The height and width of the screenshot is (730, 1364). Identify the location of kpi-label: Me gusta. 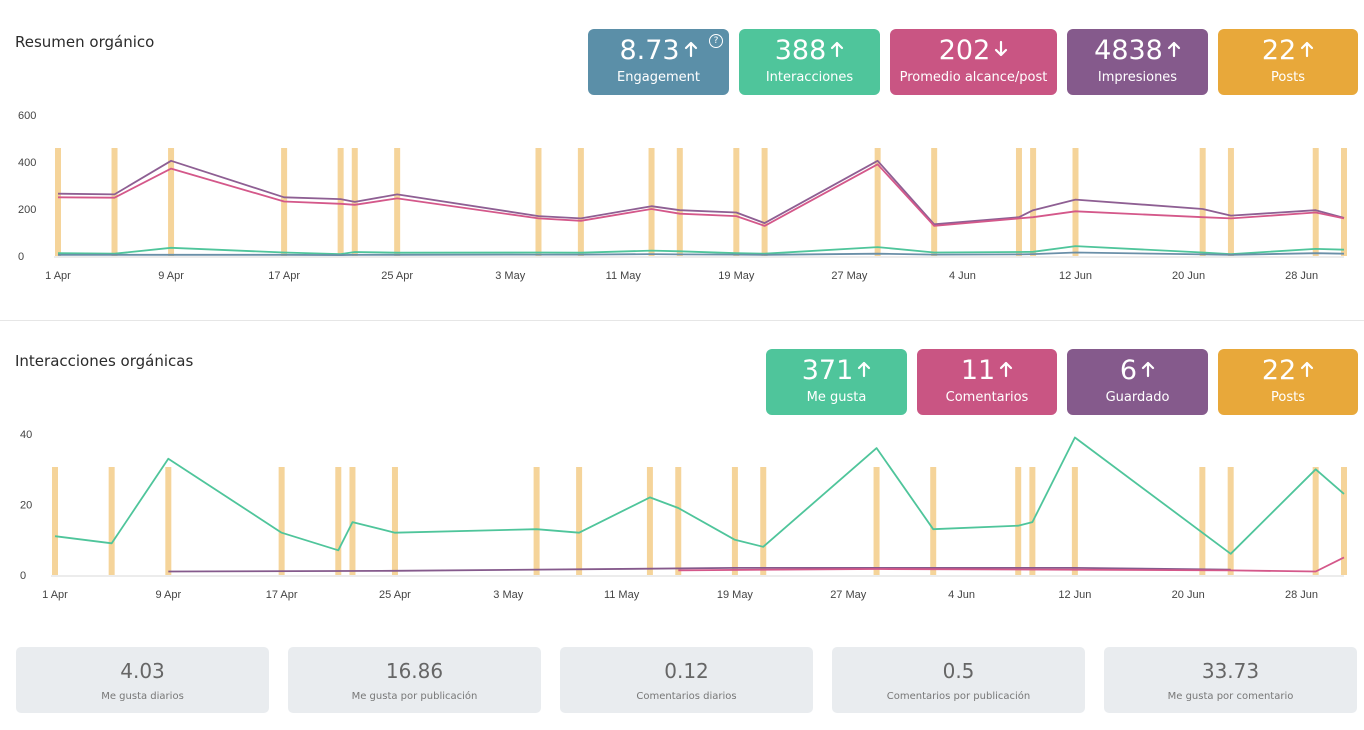
(836, 397).